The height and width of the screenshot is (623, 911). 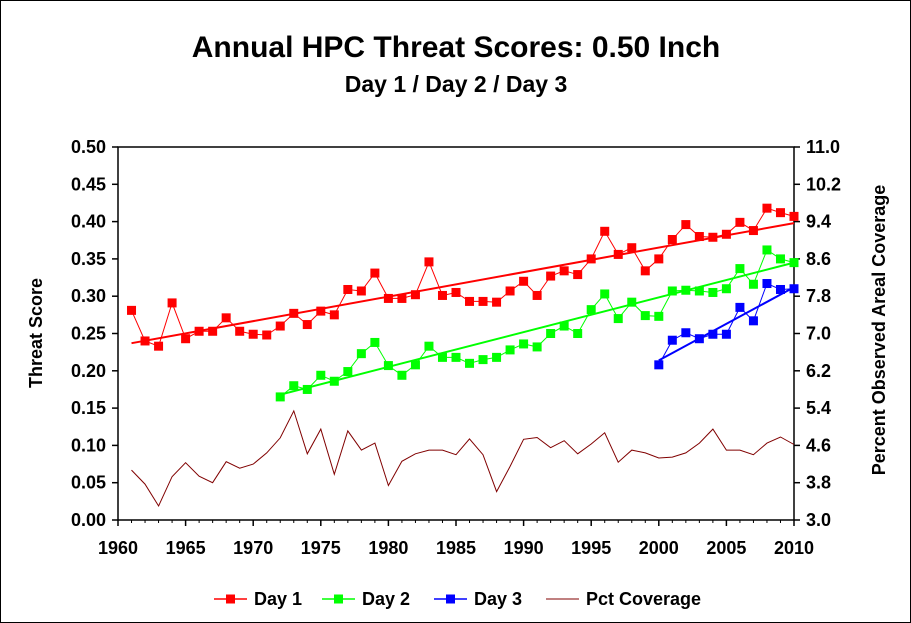 What do you see at coordinates (253, 548) in the screenshot?
I see `x-tick-label: 1970` at bounding box center [253, 548].